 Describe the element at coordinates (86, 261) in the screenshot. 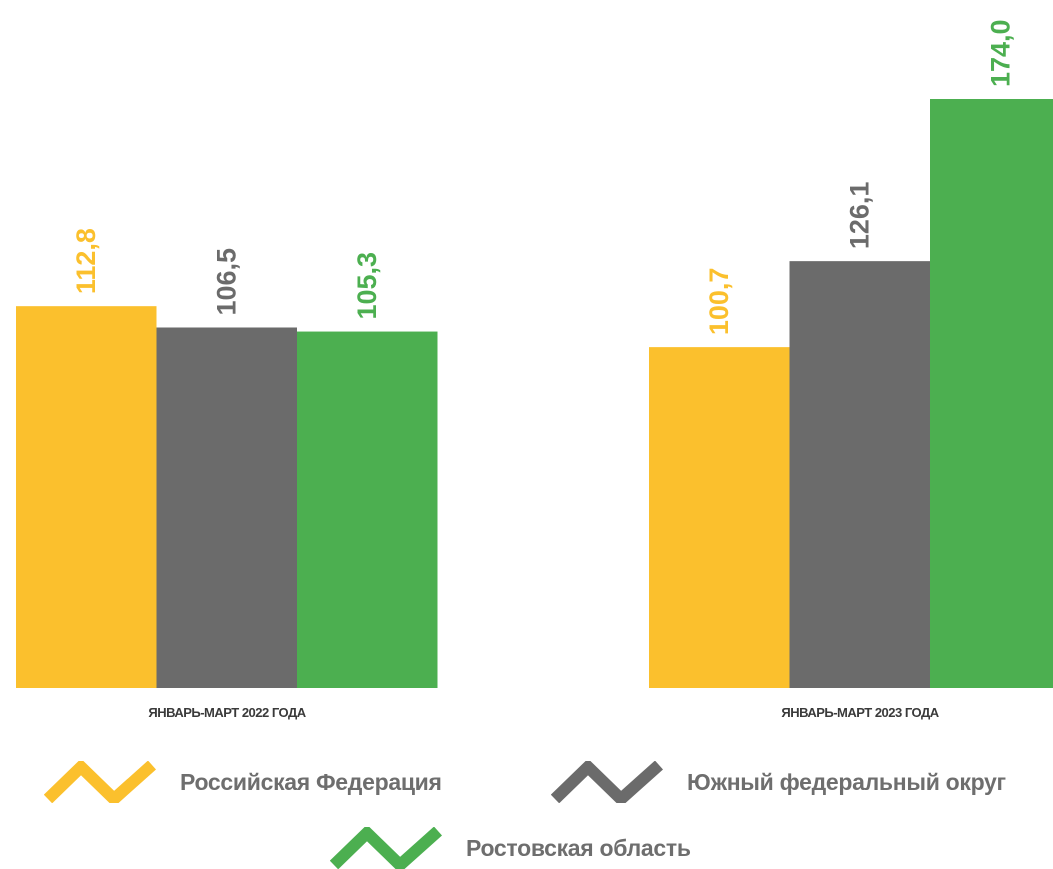

I see `value-label-1-1: 112,8` at that location.